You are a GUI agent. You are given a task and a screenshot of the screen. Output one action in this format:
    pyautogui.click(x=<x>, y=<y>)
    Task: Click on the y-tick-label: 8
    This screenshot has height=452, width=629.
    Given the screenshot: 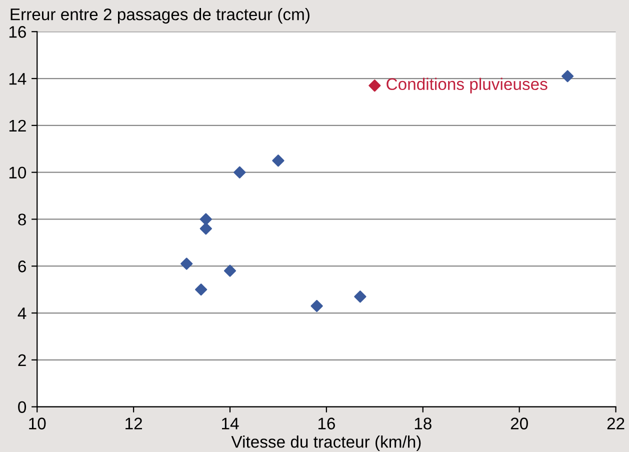 What is the action you would take?
    pyautogui.click(x=22, y=220)
    